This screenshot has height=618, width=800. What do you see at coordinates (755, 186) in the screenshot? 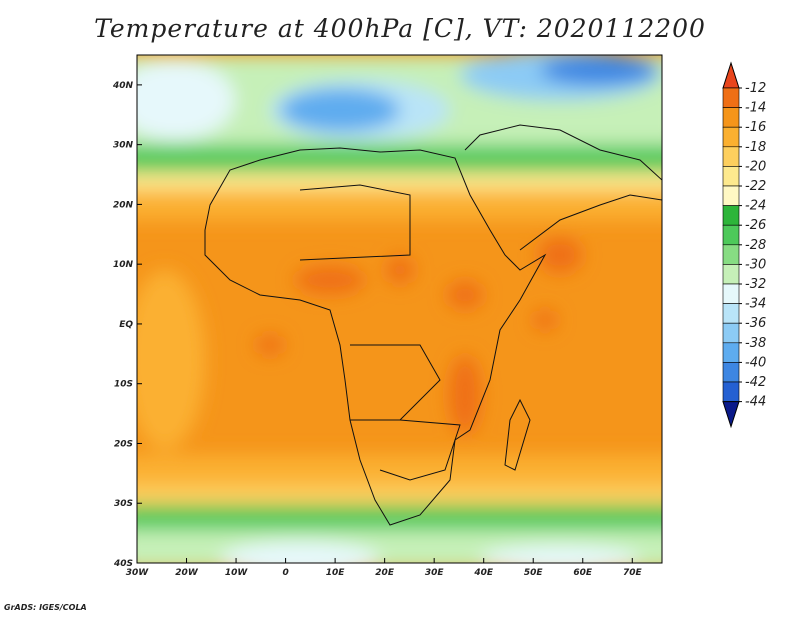
I see `colorbar-label: -22` at bounding box center [755, 186].